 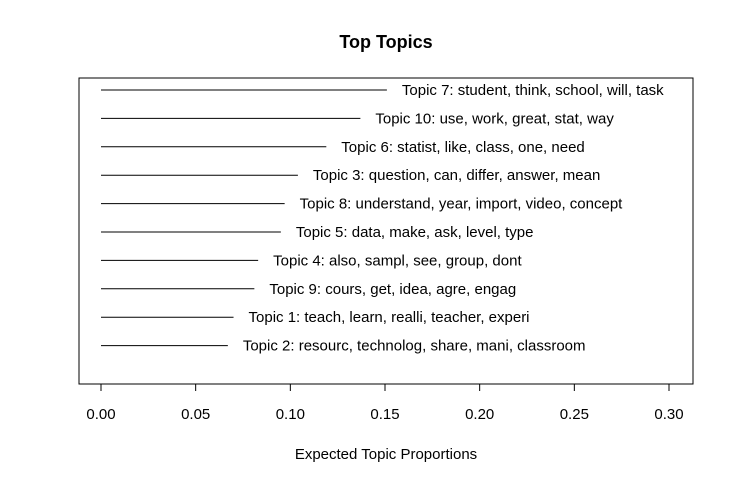 I want to click on x-tick-label: 0.20, so click(x=479, y=414).